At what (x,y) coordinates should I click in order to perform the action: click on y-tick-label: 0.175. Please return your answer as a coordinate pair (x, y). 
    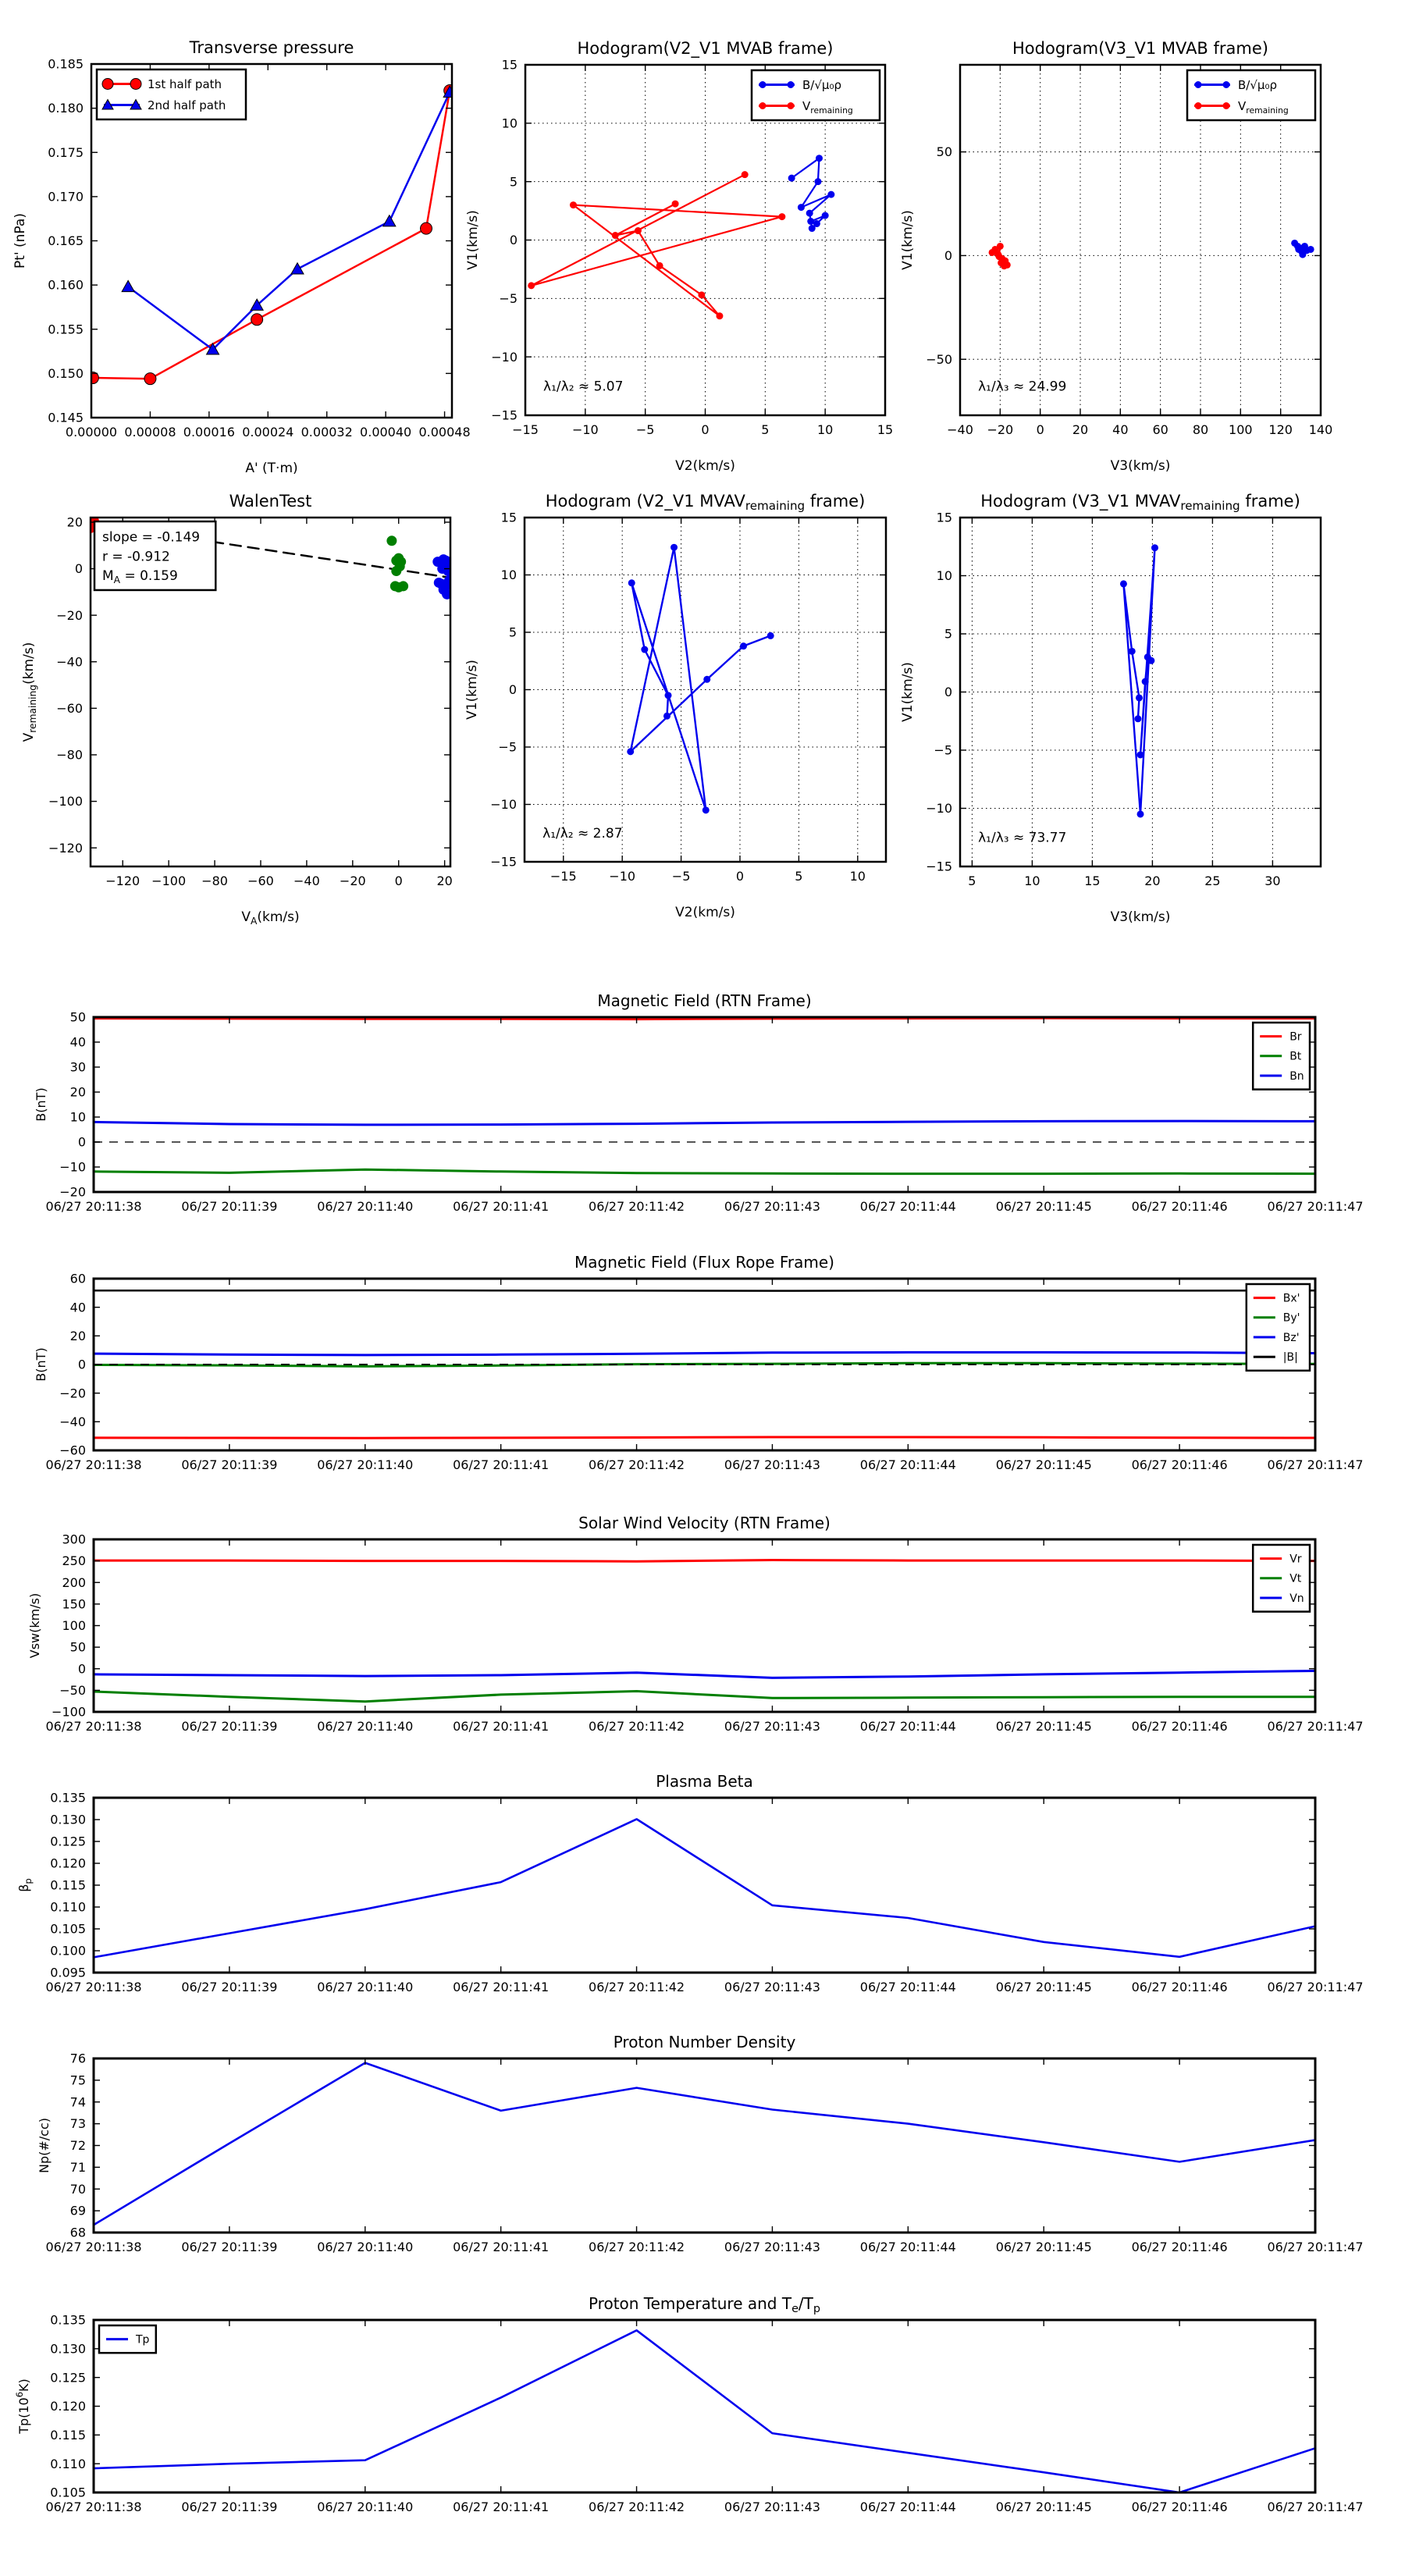
    Looking at the image, I should click on (66, 152).